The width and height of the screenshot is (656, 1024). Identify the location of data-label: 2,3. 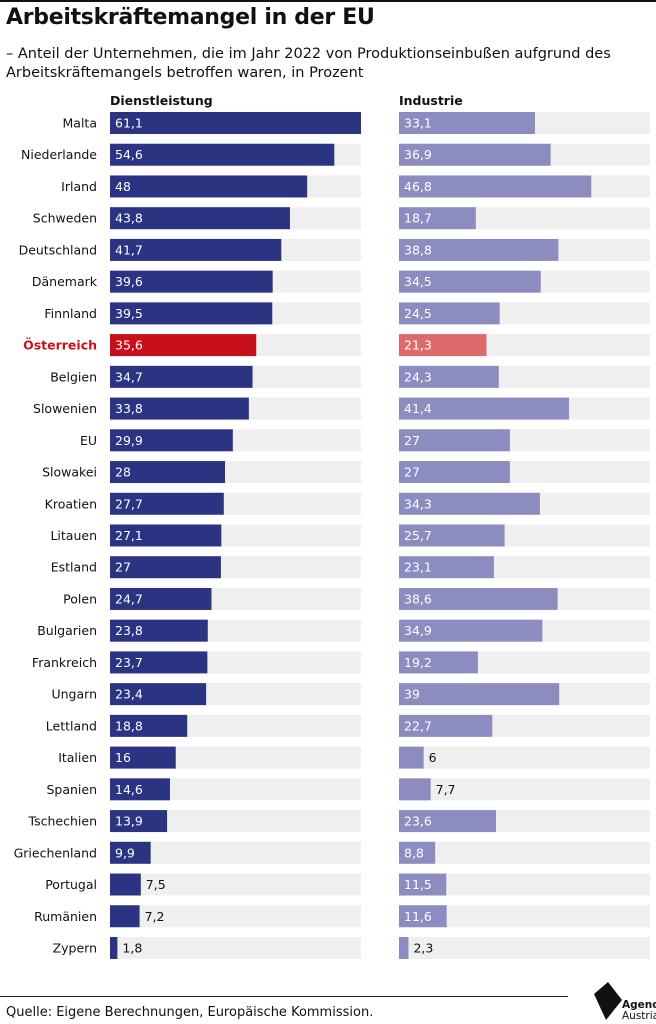
(423, 947).